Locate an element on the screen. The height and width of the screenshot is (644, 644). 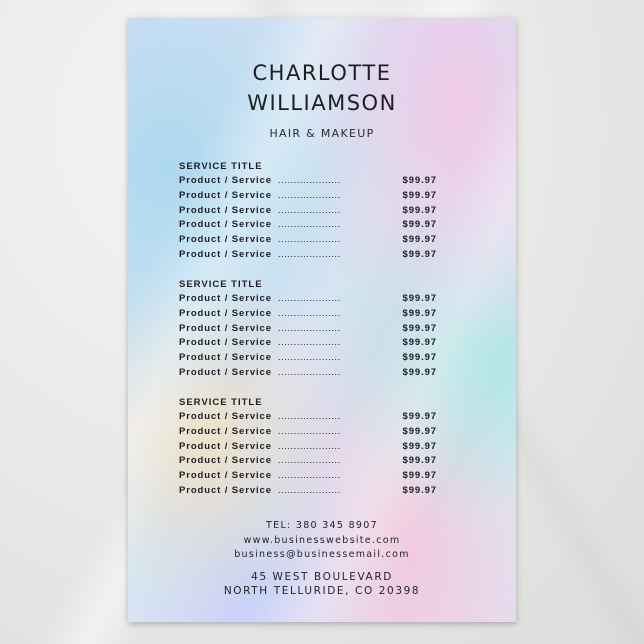
subtitle: HAIR & MAKEUP is located at coordinates (322, 133).